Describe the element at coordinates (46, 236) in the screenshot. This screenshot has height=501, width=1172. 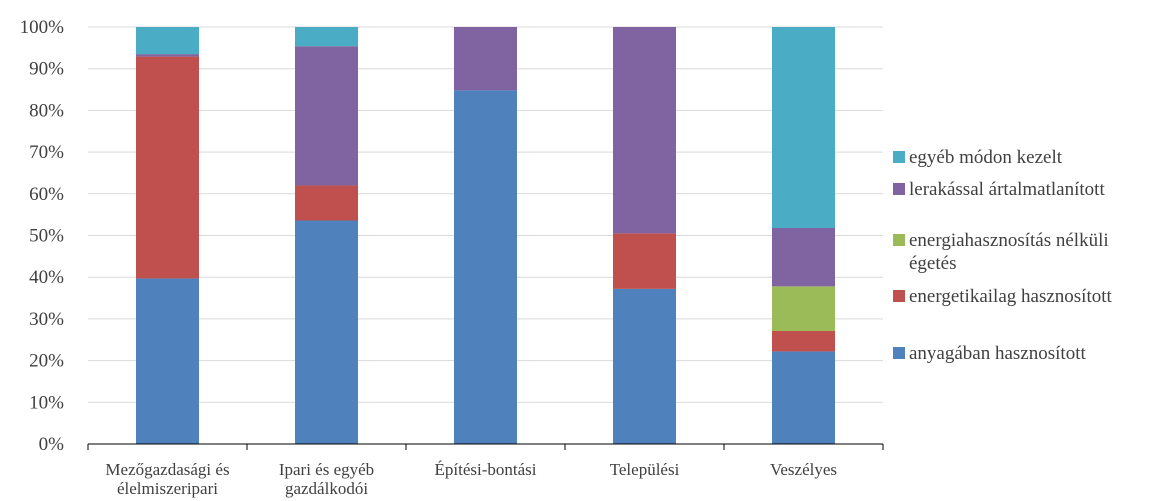
I see `y-tick-label: 50%` at that location.